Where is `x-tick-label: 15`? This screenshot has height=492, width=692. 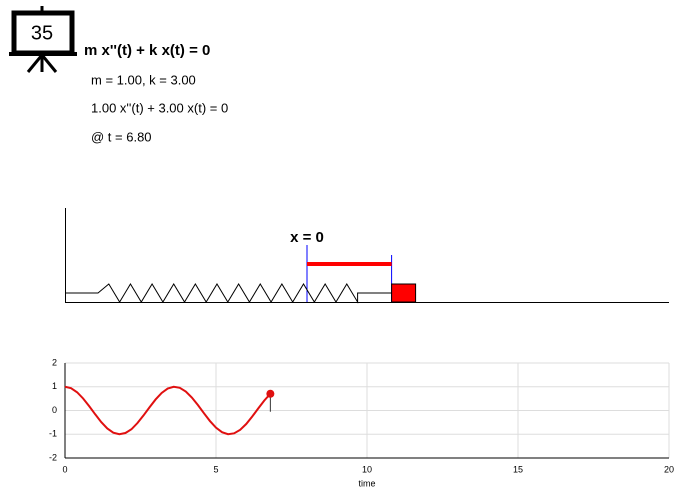 x-tick-label: 15 is located at coordinates (518, 469).